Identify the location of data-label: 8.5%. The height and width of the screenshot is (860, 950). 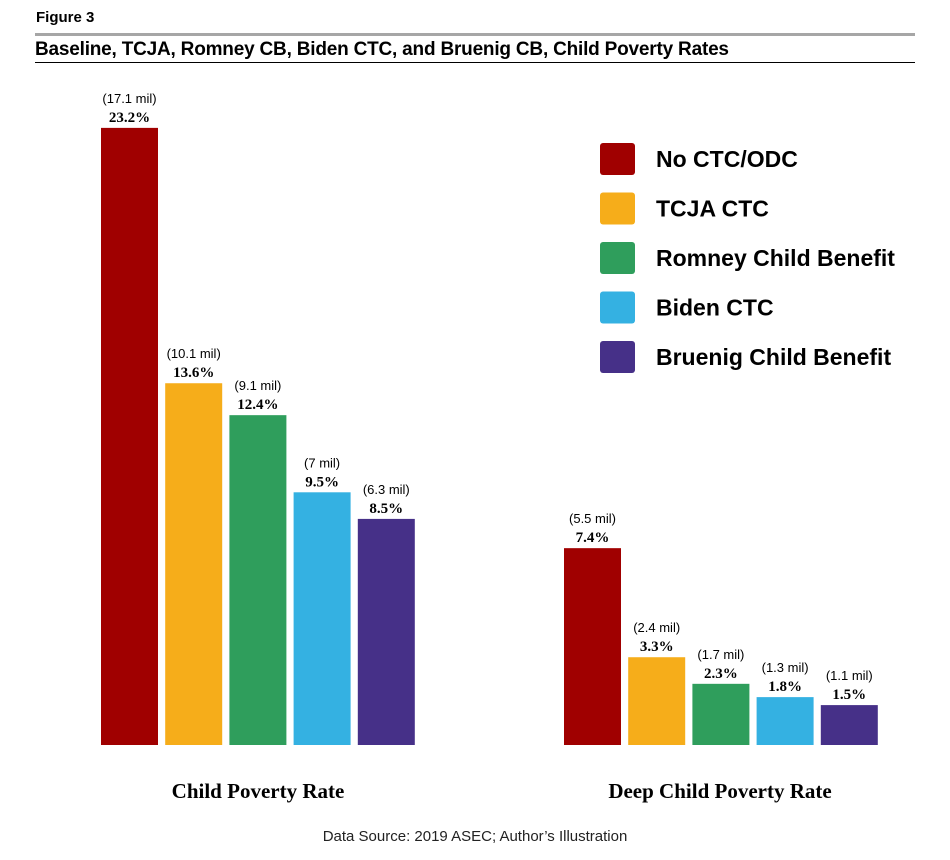
(386, 509).